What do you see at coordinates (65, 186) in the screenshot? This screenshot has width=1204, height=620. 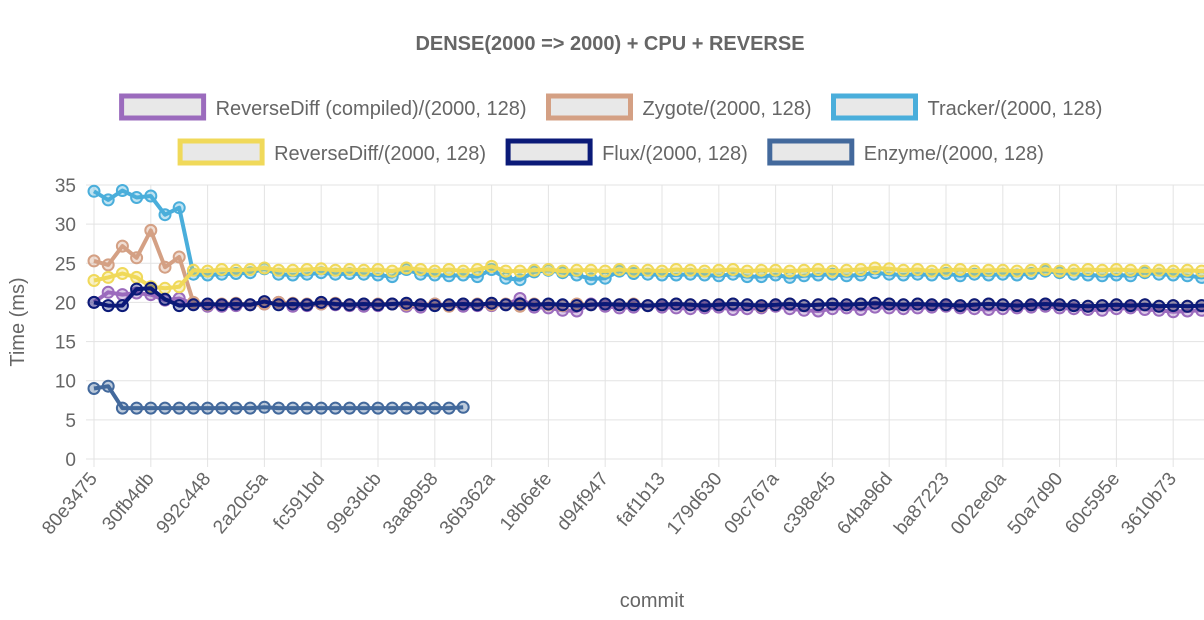 I see `y-tick-label: 35` at bounding box center [65, 186].